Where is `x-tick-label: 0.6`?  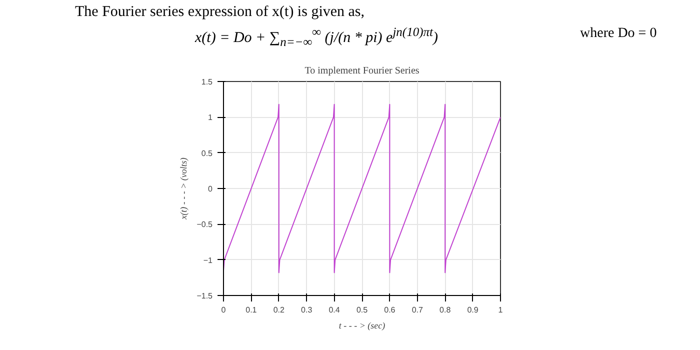
x-tick-label: 0.6 is located at coordinates (390, 310).